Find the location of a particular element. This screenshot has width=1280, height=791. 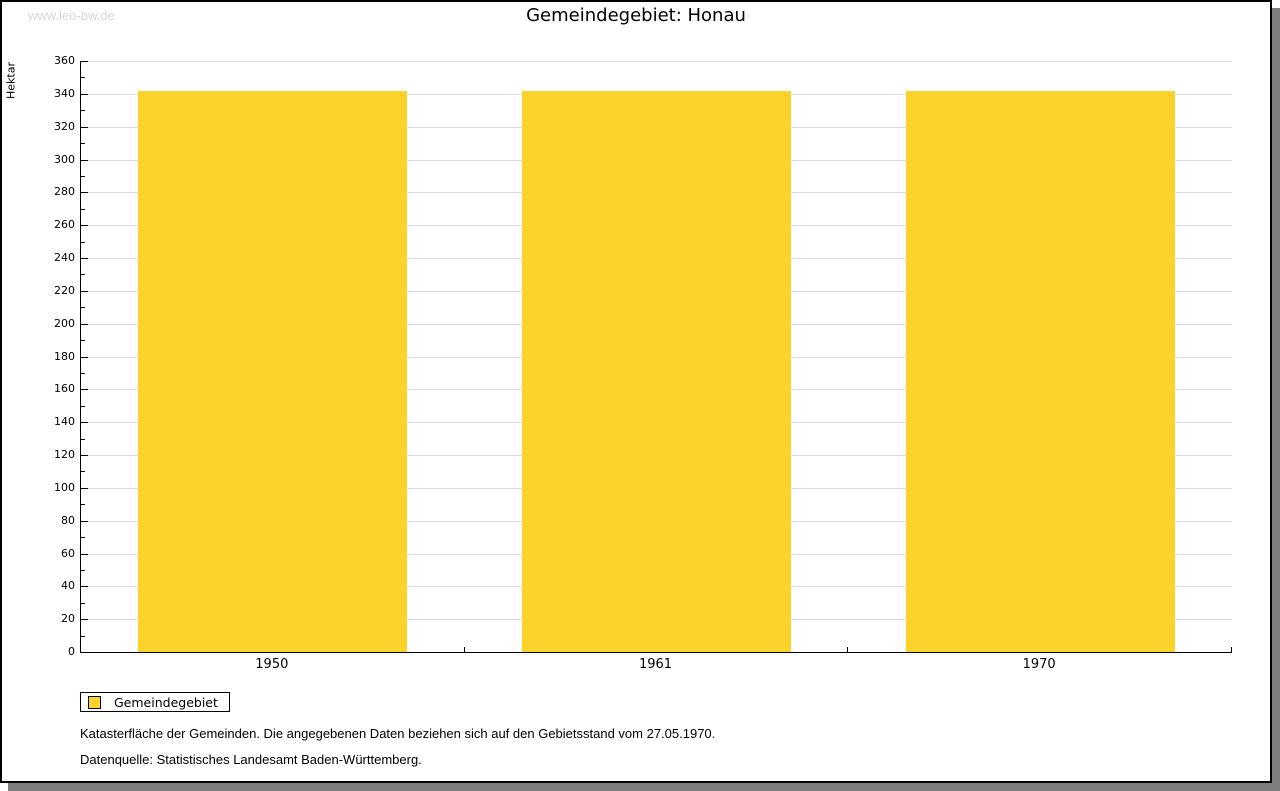

x-tick-label: 1961 is located at coordinates (655, 664).